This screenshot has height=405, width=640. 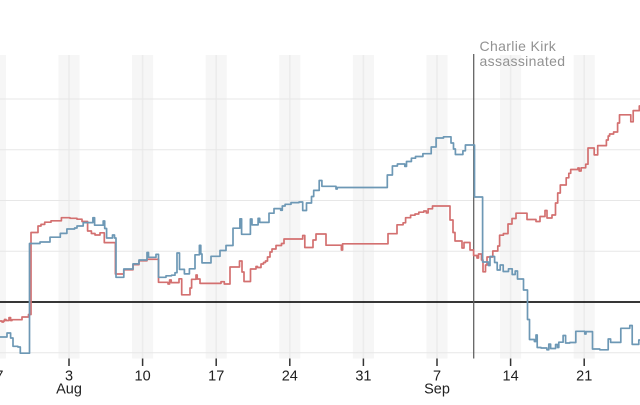 I want to click on svg-text: 10, so click(x=143, y=377).